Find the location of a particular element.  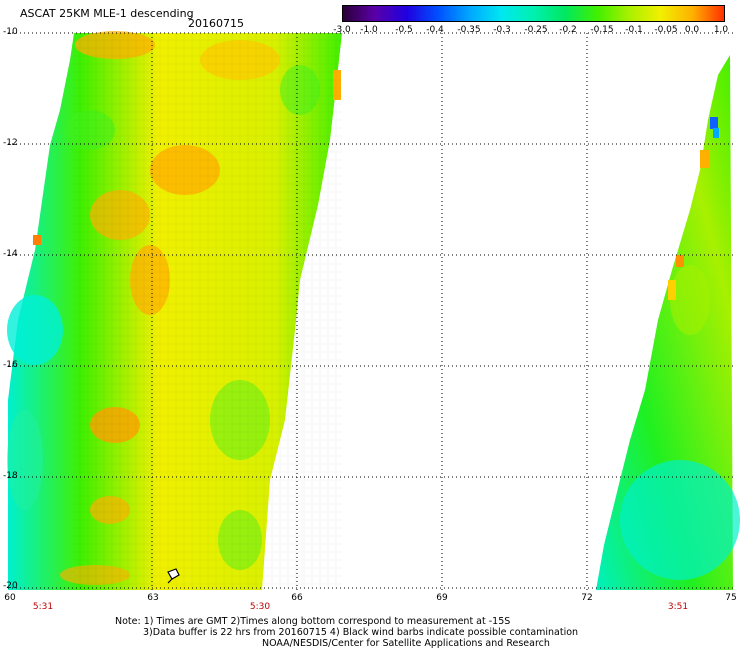

colorbar-label: -0.25 is located at coordinates (536, 30).